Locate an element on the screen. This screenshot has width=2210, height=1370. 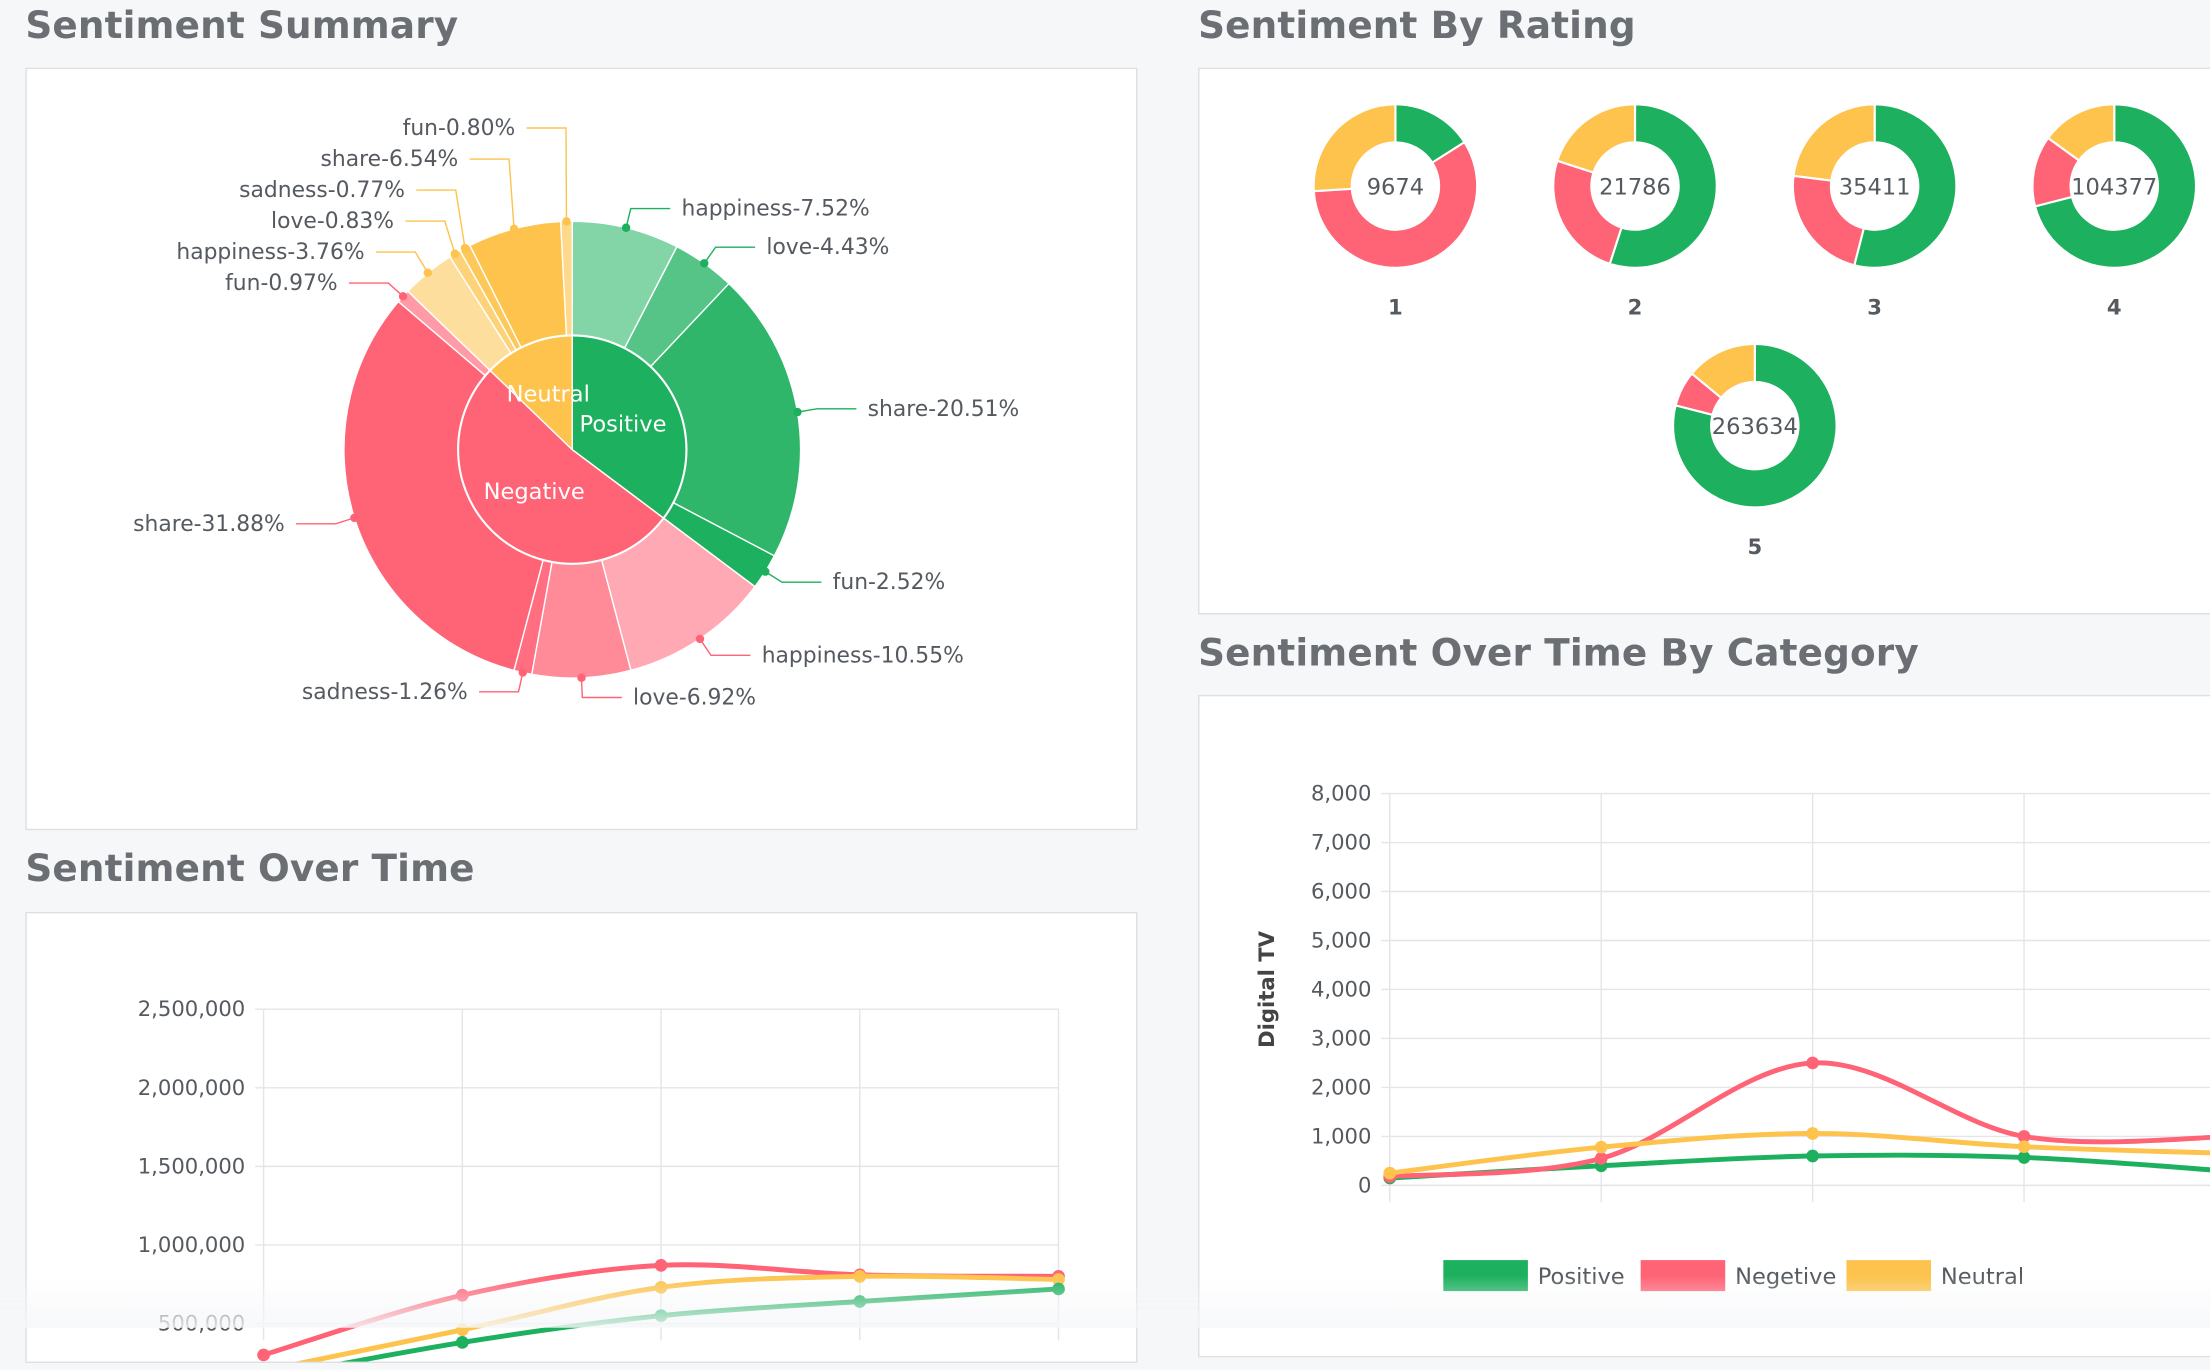
sunburst-label: share-31.88% is located at coordinates (209, 524).